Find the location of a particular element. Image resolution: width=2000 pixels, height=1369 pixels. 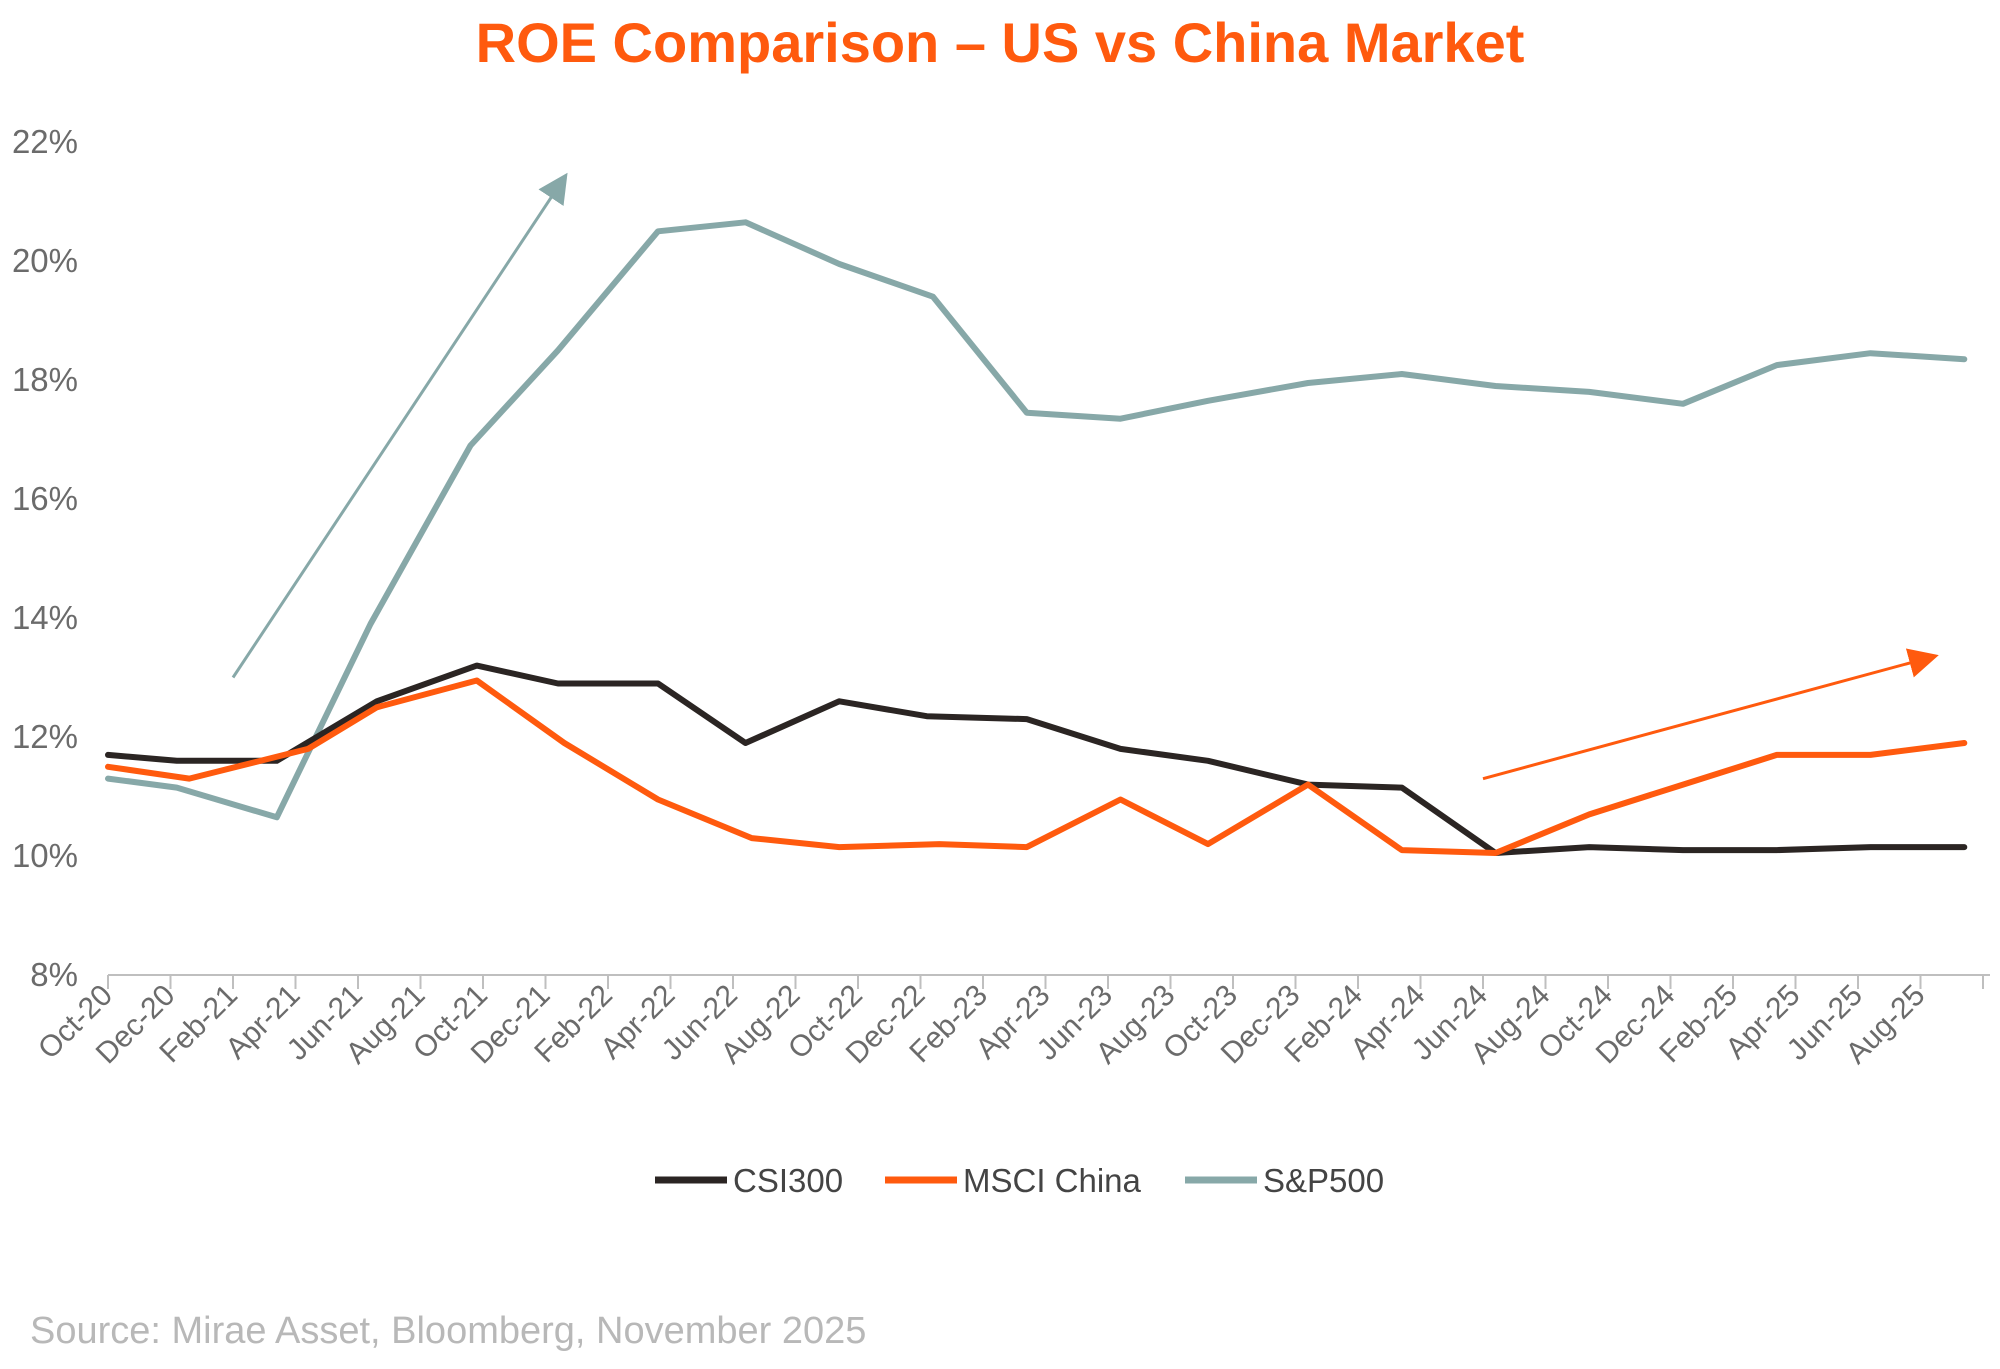

legend-label-s-p500: S&P500 is located at coordinates (1323, 1180).